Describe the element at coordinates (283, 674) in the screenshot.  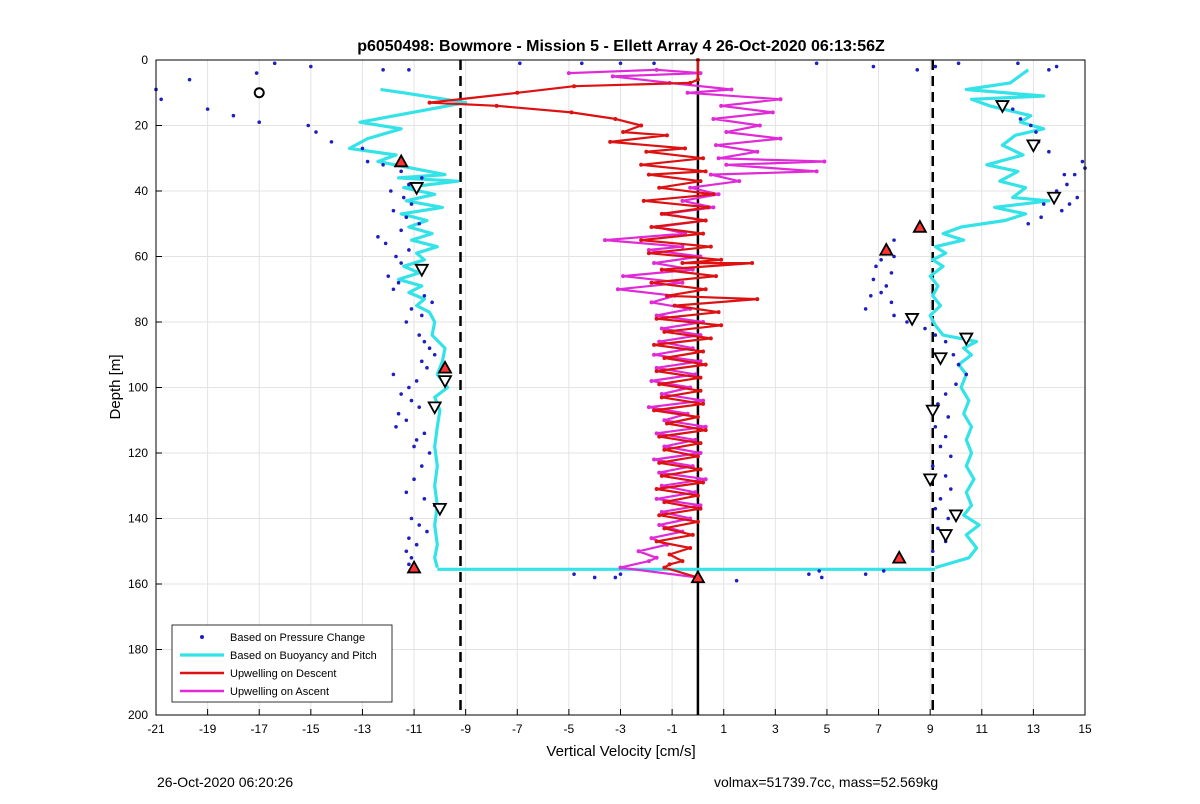
I see `legend-label: Upwelling on Descent` at that location.